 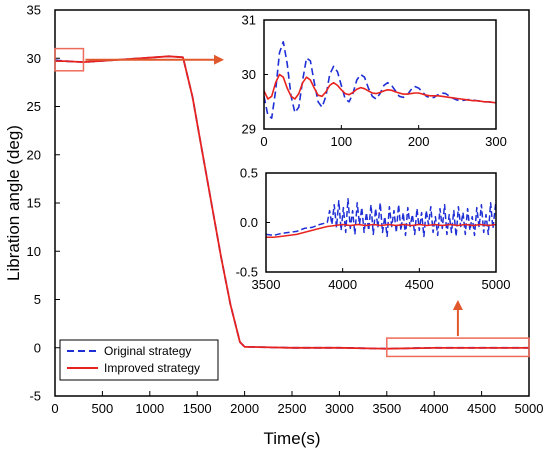 What do you see at coordinates (266, 284) in the screenshot?
I see `inset-bottom-x-tick-label: 3500` at bounding box center [266, 284].